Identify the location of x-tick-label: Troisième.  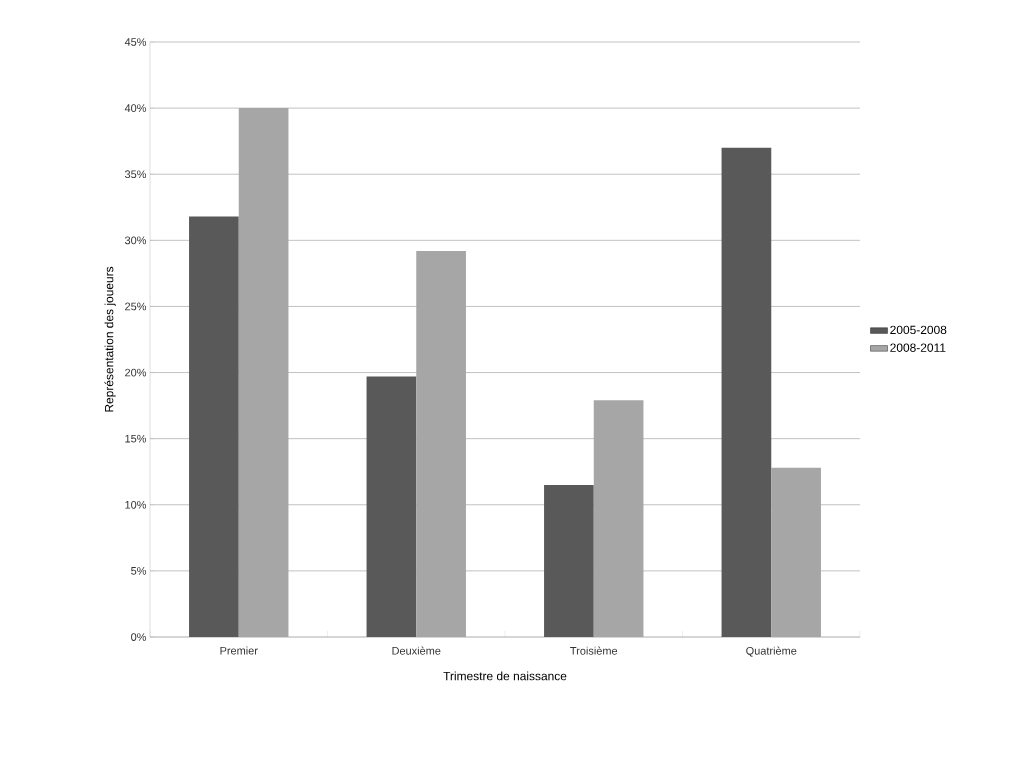
(594, 650).